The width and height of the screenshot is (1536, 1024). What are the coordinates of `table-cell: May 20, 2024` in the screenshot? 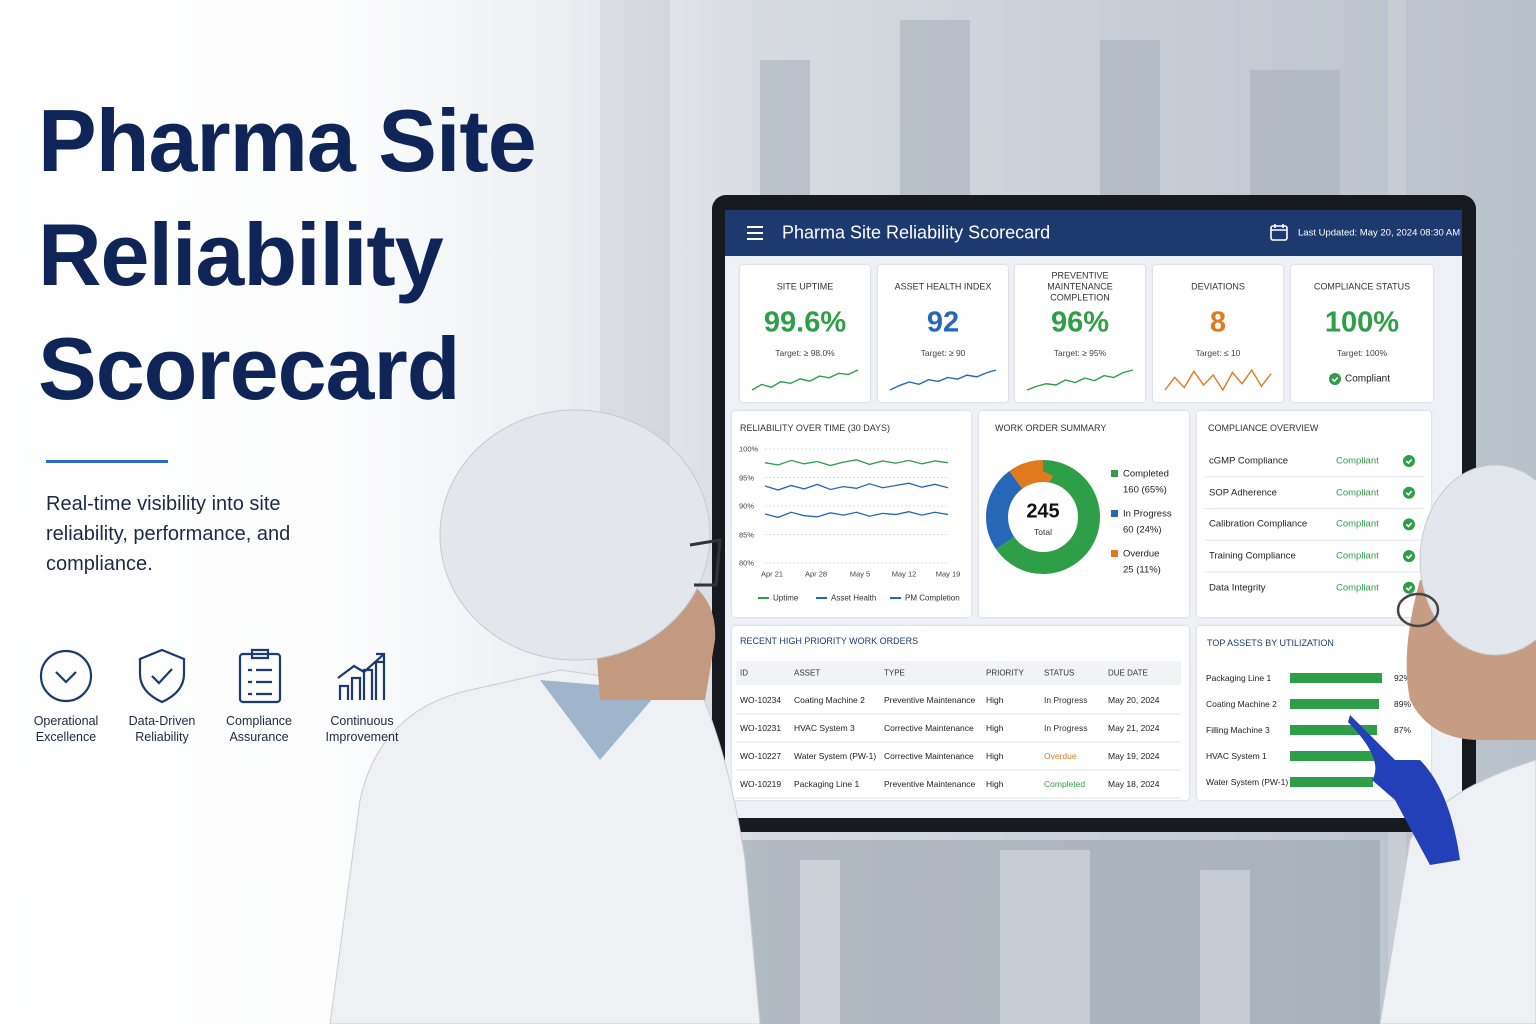 It's located at (1134, 700).